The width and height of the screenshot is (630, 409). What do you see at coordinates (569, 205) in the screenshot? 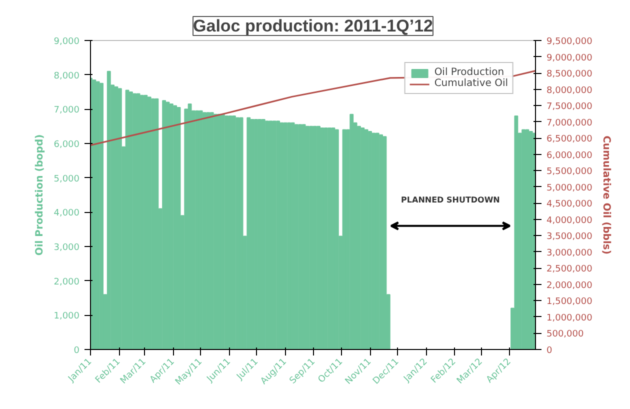
I see `y2-tick-label: 4,500,000` at bounding box center [569, 205].